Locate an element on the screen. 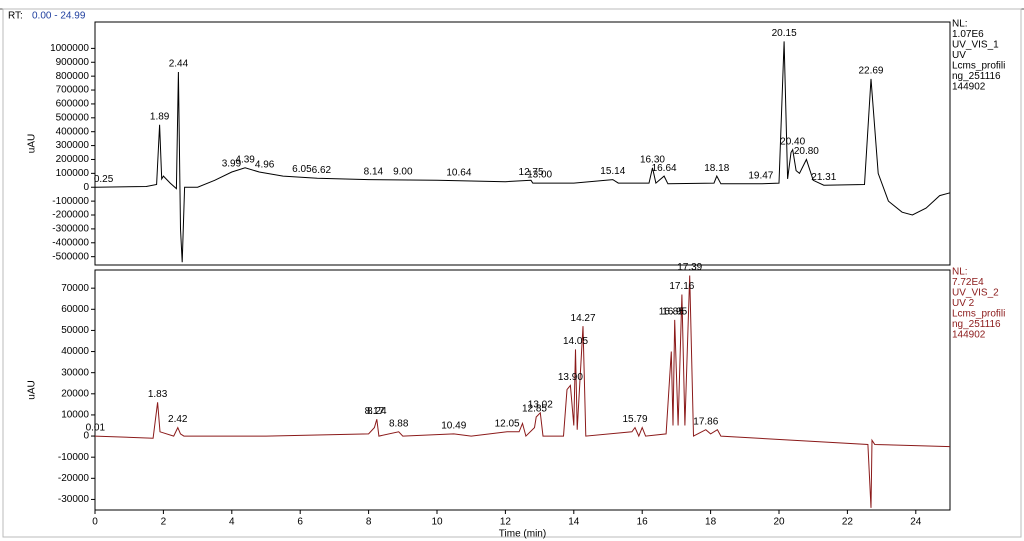 Image resolution: width=1024 pixels, height=541 pixels. y-tick-label: -30000 is located at coordinates (74, 499).